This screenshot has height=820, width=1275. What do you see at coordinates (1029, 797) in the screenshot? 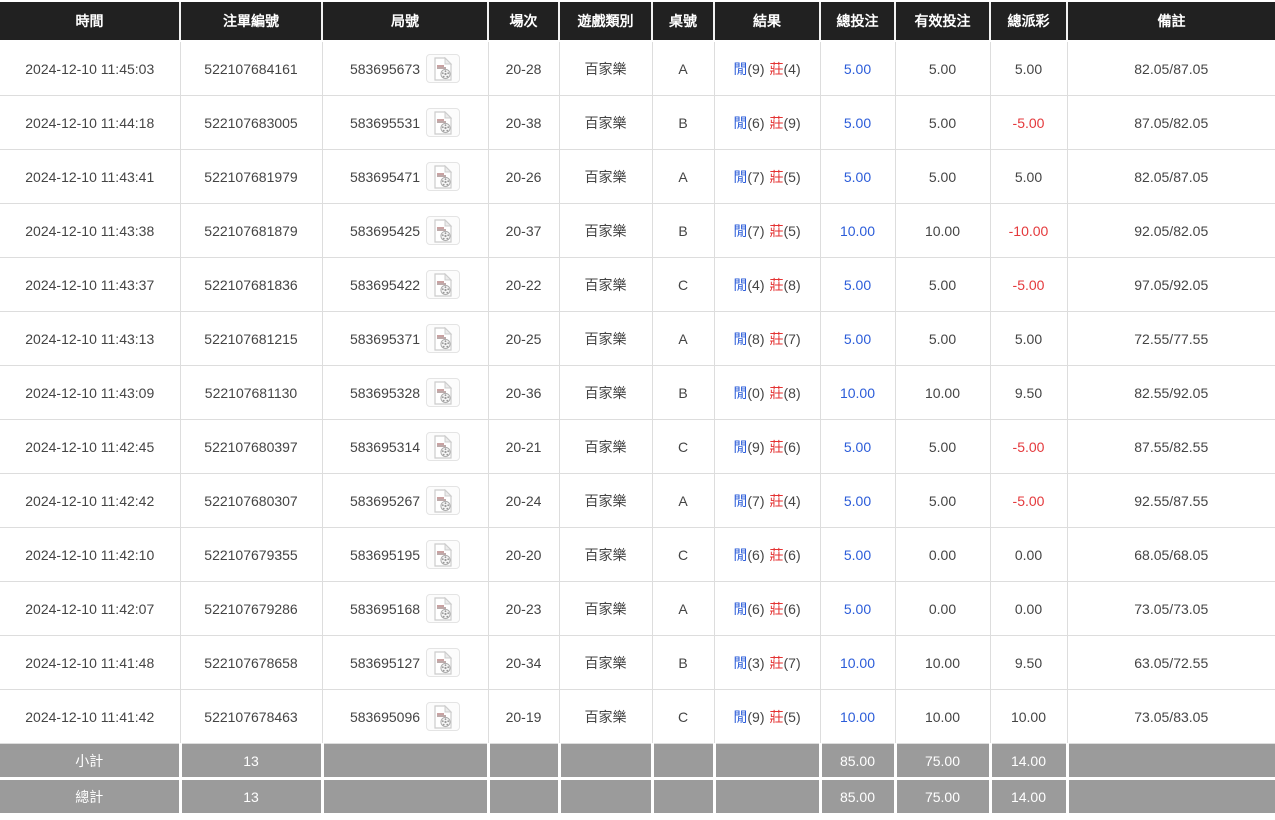
I see `footer-payout: 14.00` at bounding box center [1029, 797].